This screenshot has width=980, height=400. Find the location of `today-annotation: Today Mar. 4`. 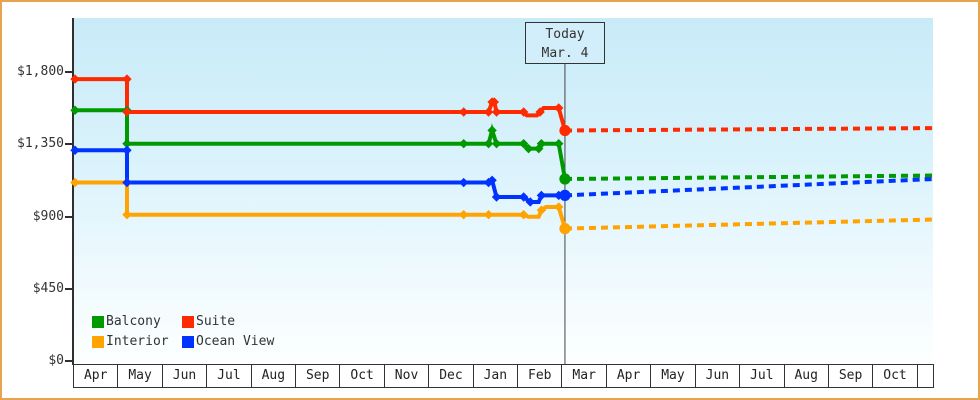

today-annotation: Today Mar. 4 is located at coordinates (565, 43).